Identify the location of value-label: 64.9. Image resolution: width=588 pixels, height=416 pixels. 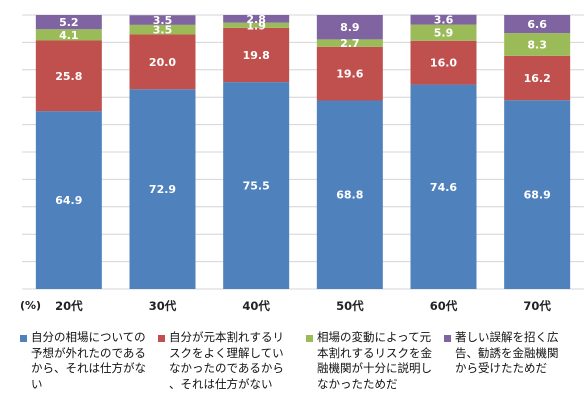
(68, 200).